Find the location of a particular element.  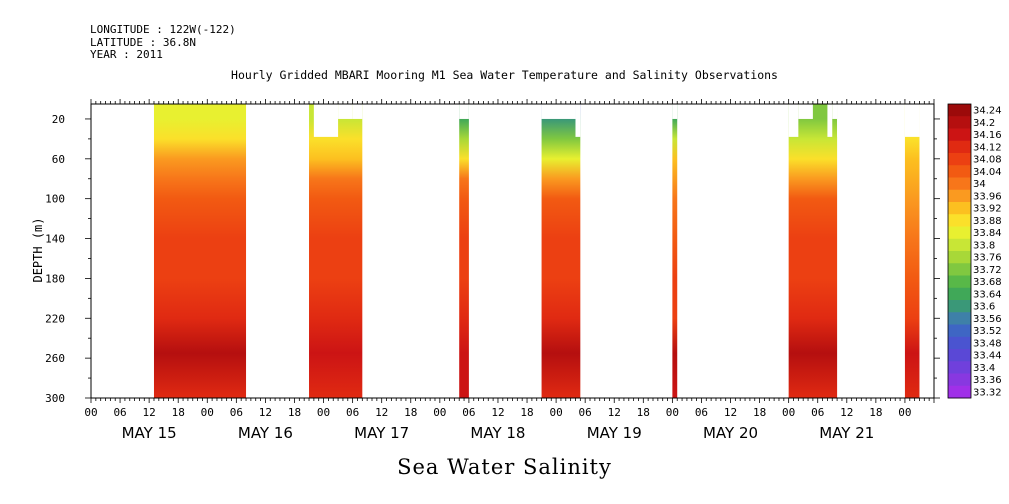

colorbar-label: 34.2 is located at coordinates (984, 123).